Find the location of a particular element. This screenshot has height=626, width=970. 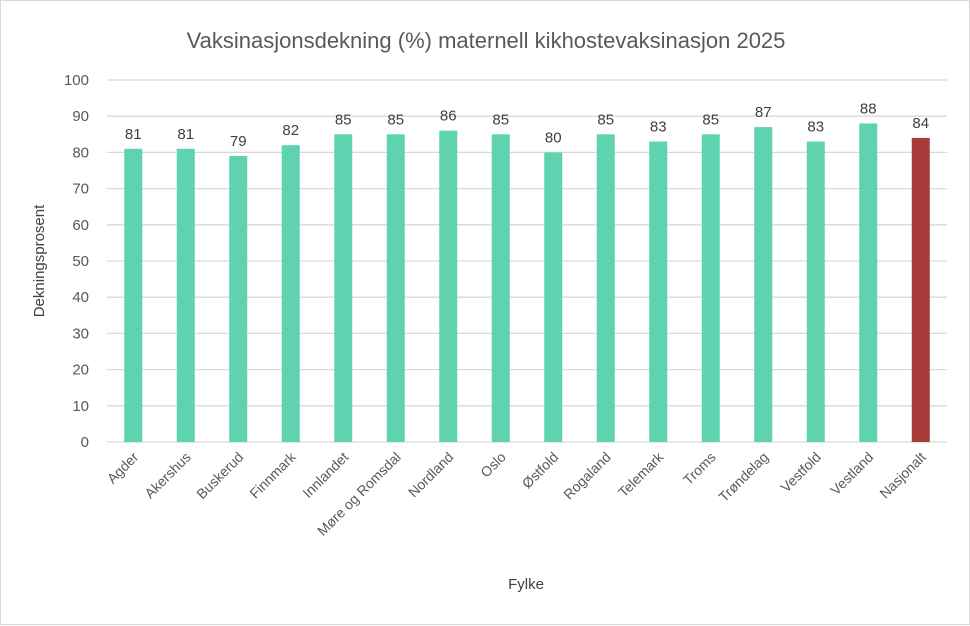

y-tick-label: 30 is located at coordinates (80, 333).